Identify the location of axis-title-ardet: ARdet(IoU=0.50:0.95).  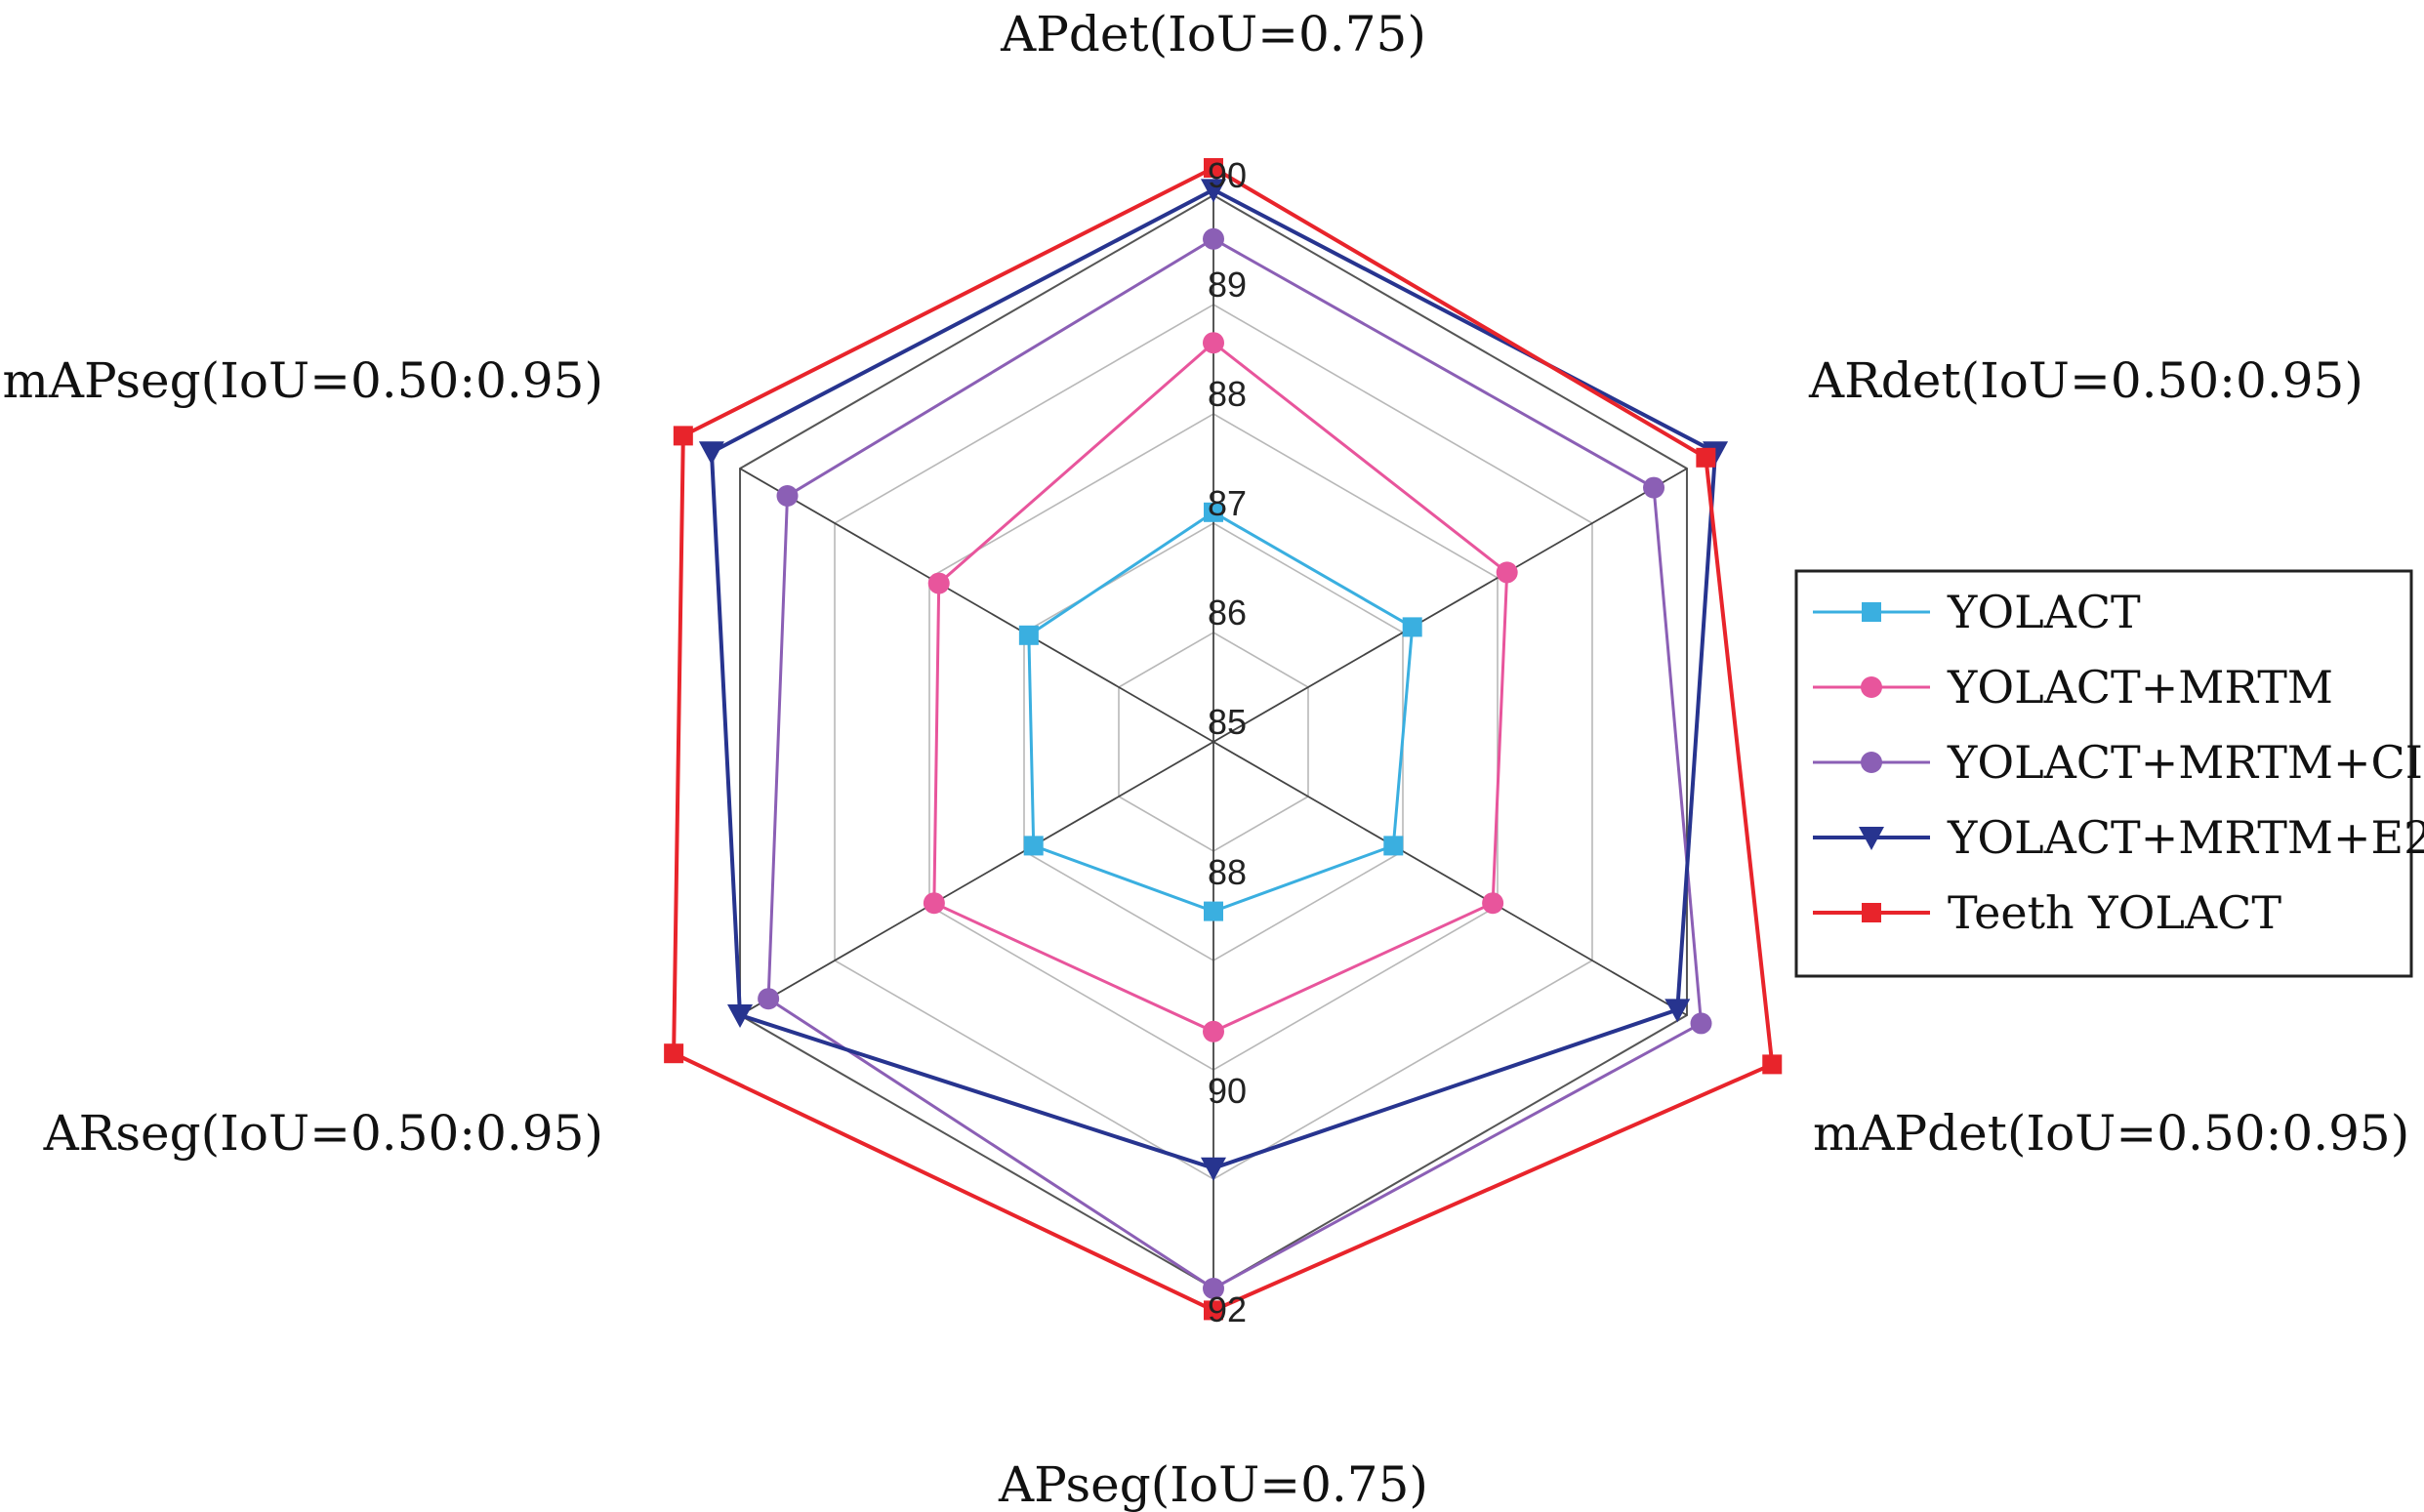
(2085, 380).